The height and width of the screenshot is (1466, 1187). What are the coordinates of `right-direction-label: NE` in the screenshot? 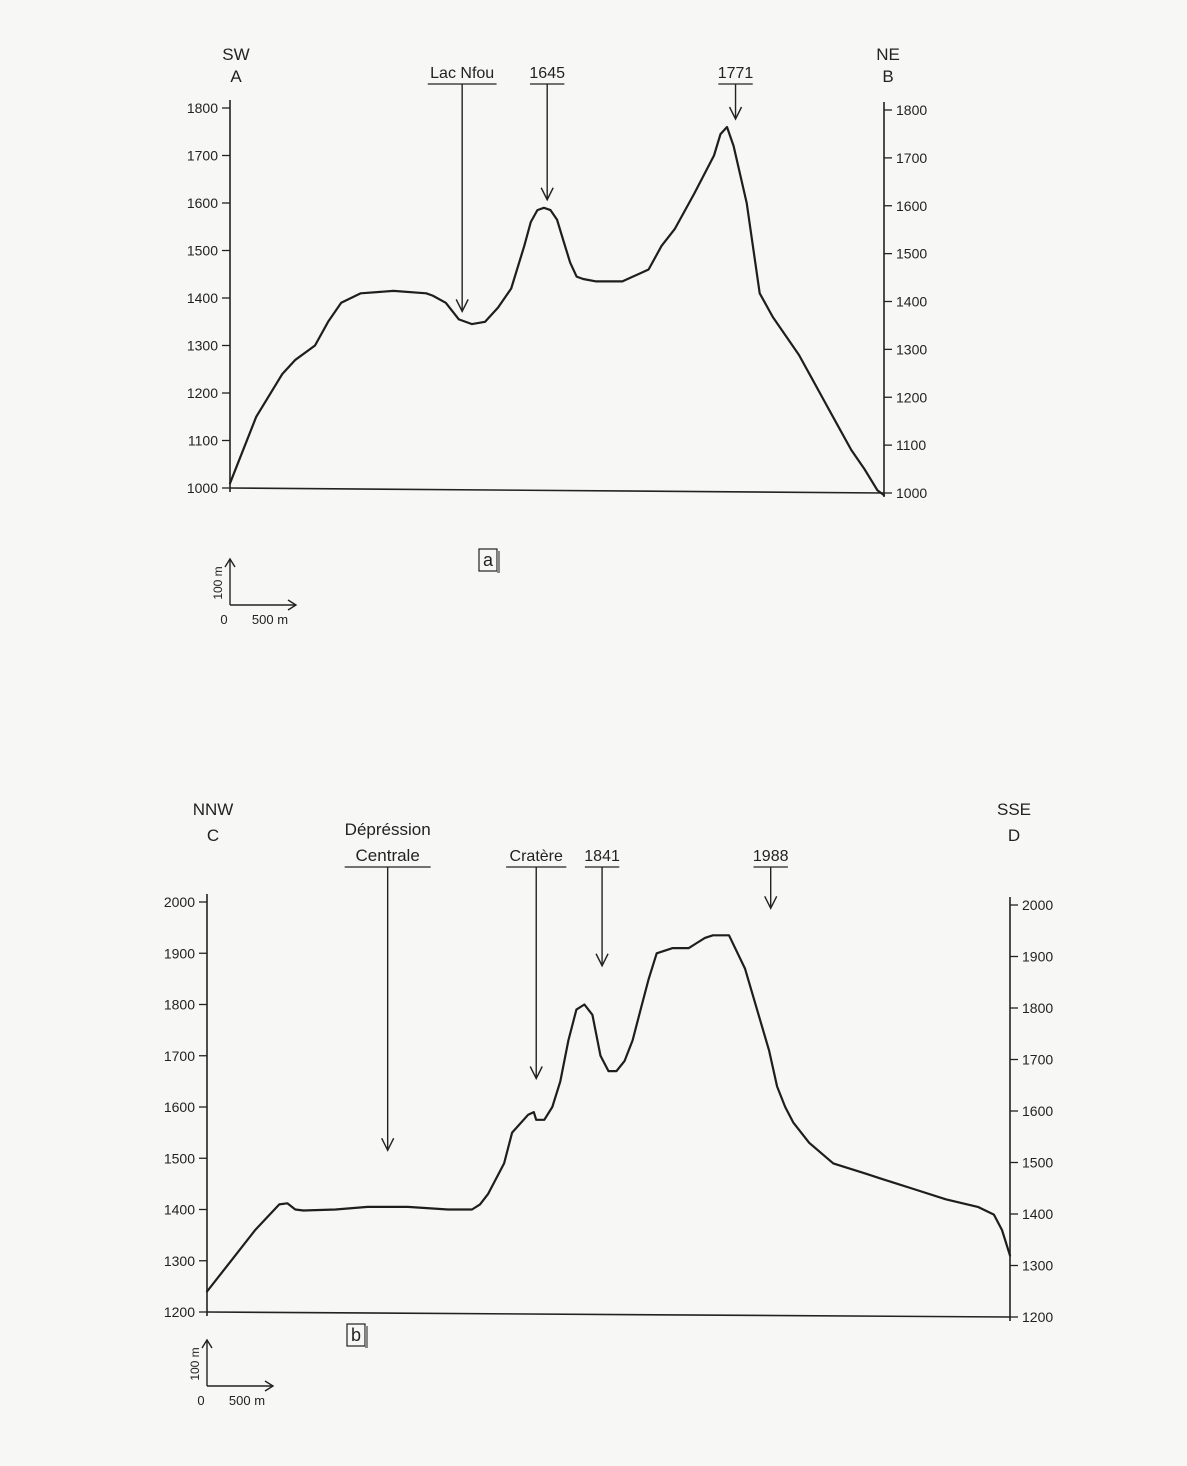 It's located at (888, 54).